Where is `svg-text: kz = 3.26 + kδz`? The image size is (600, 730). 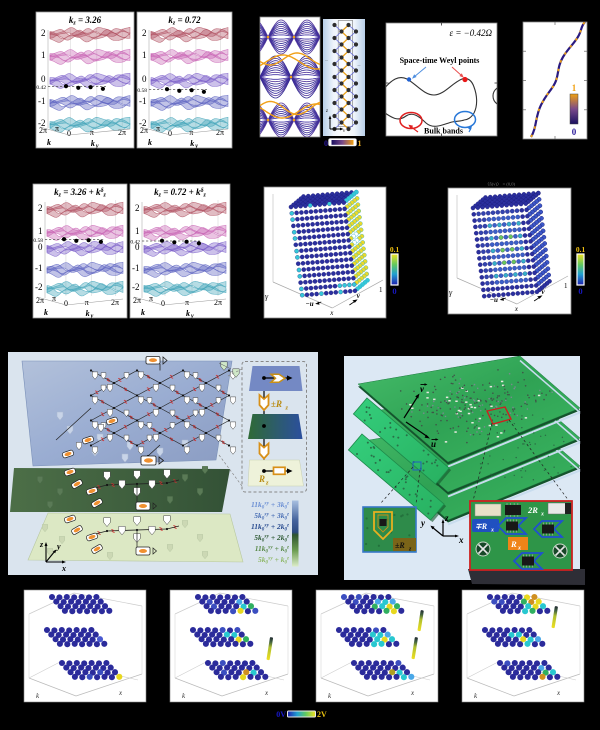 svg-text: kz = 3.26 + kδz is located at coordinates (80, 193).